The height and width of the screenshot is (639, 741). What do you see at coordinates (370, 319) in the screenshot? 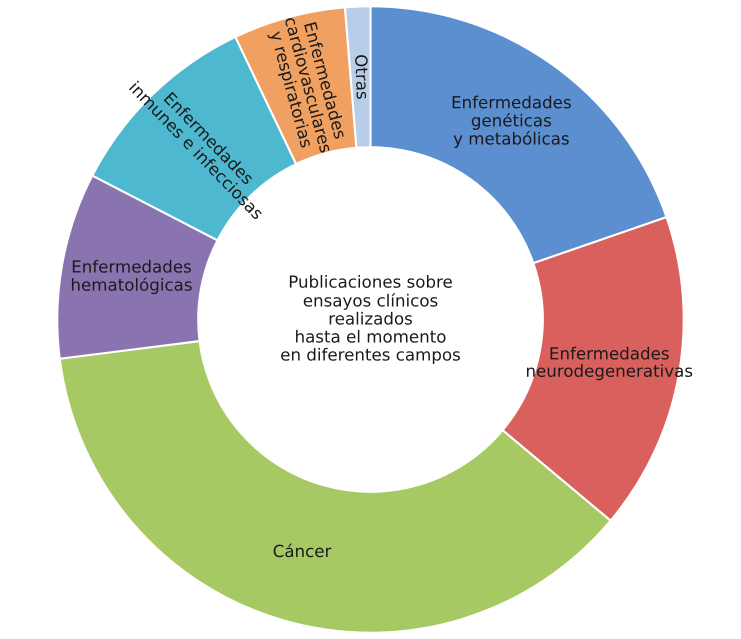
I see `text: Publicaciones sobre ensayos clínicos realizados hasta el momento en diferentes campos` at bounding box center [370, 319].